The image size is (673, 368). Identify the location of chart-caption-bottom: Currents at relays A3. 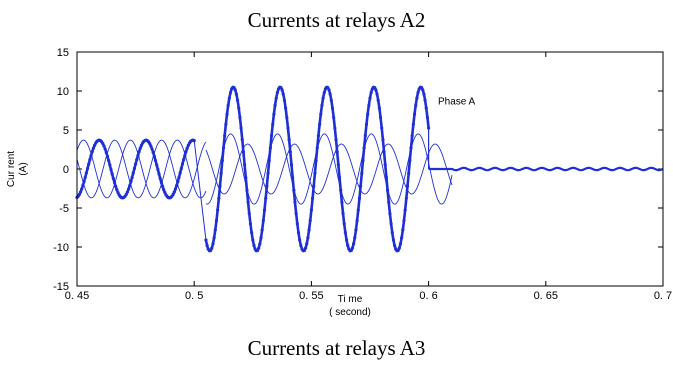
(336, 348).